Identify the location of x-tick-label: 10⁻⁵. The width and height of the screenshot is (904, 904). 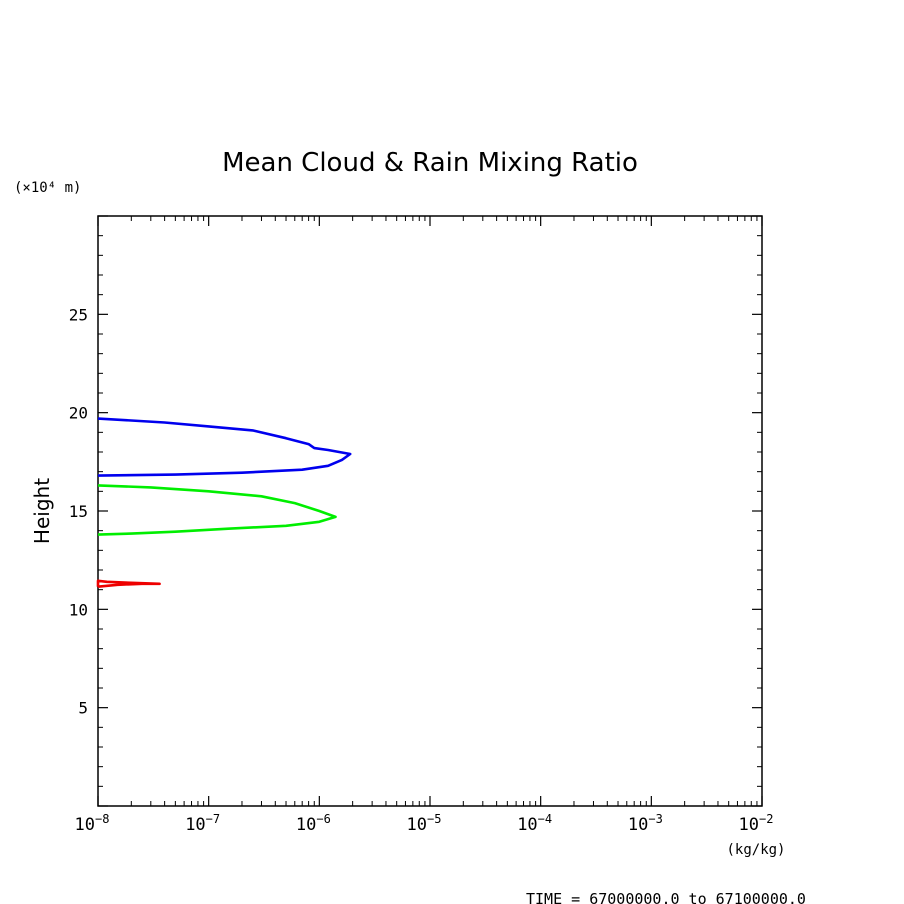
(424, 823).